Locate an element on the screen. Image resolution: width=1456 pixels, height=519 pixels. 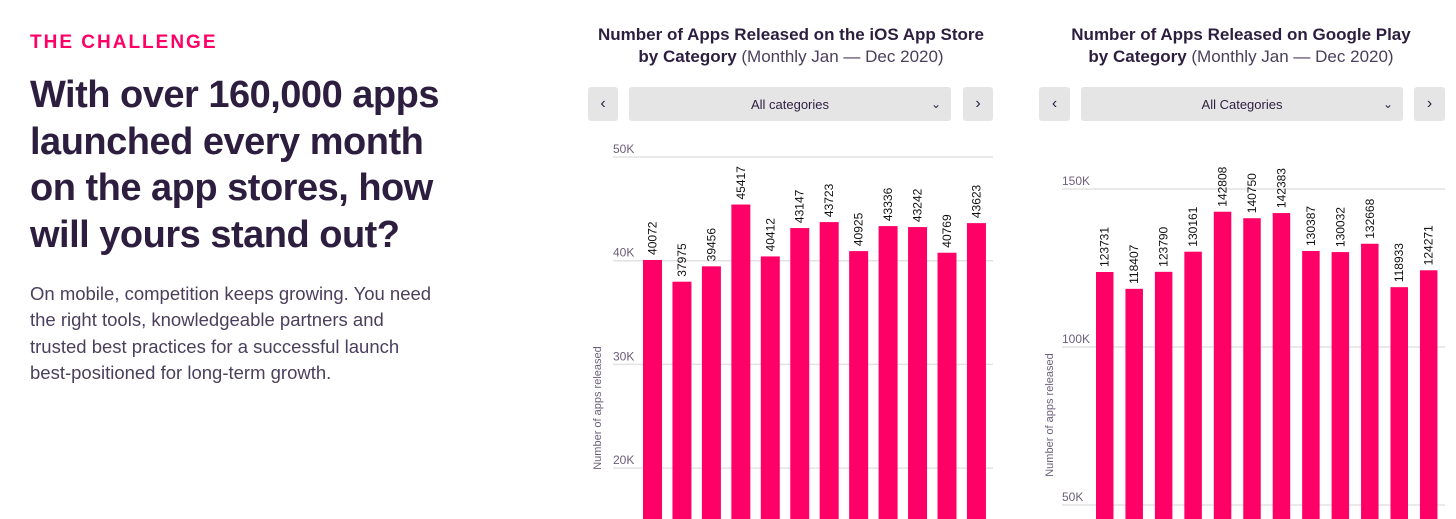
gplay-category-dropdown: All Categories ⌄ is located at coordinates (1242, 104).